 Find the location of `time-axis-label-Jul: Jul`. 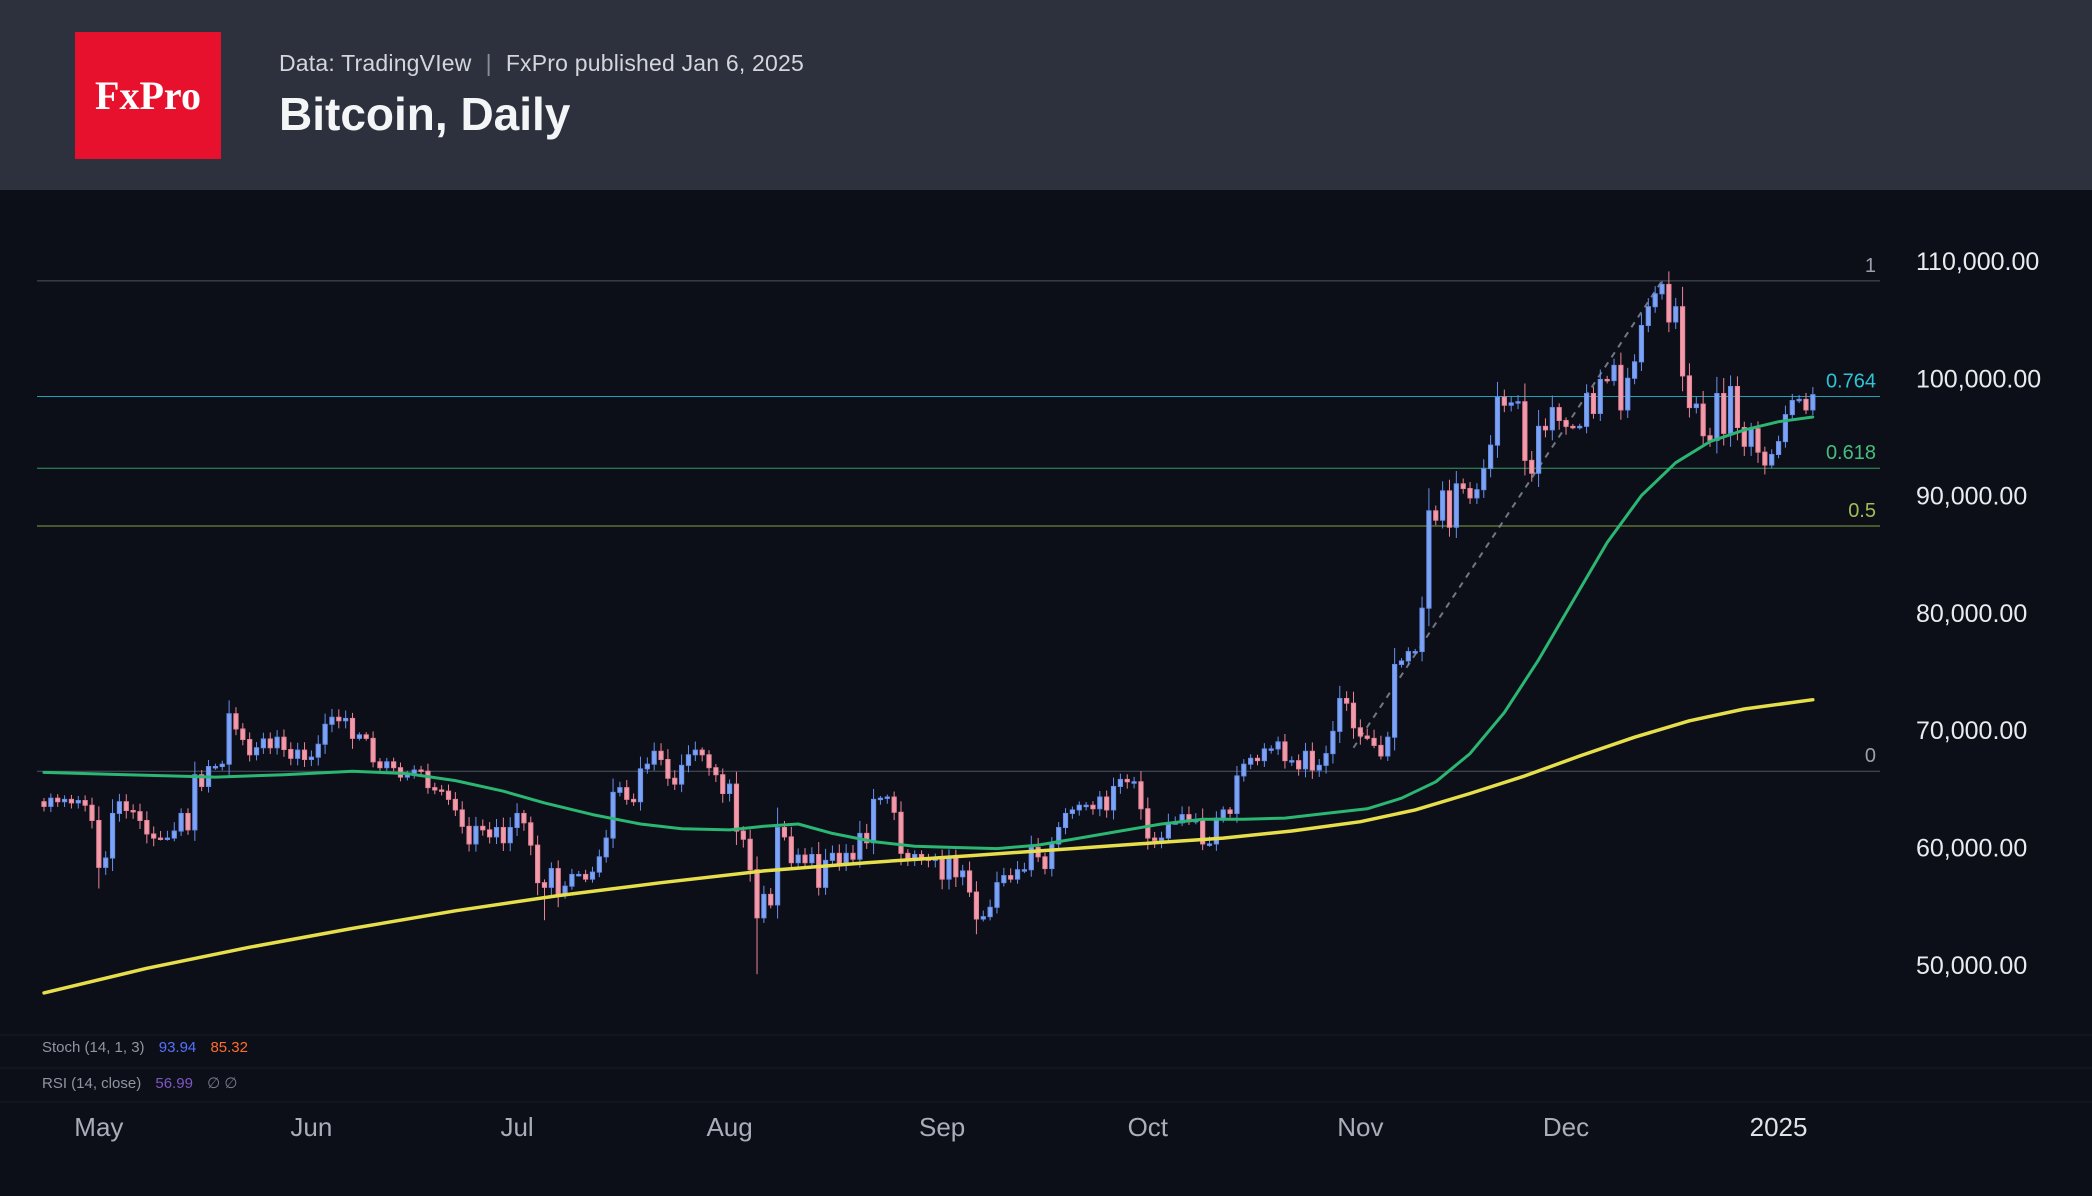

time-axis-label-Jul: Jul is located at coordinates (516, 1127).